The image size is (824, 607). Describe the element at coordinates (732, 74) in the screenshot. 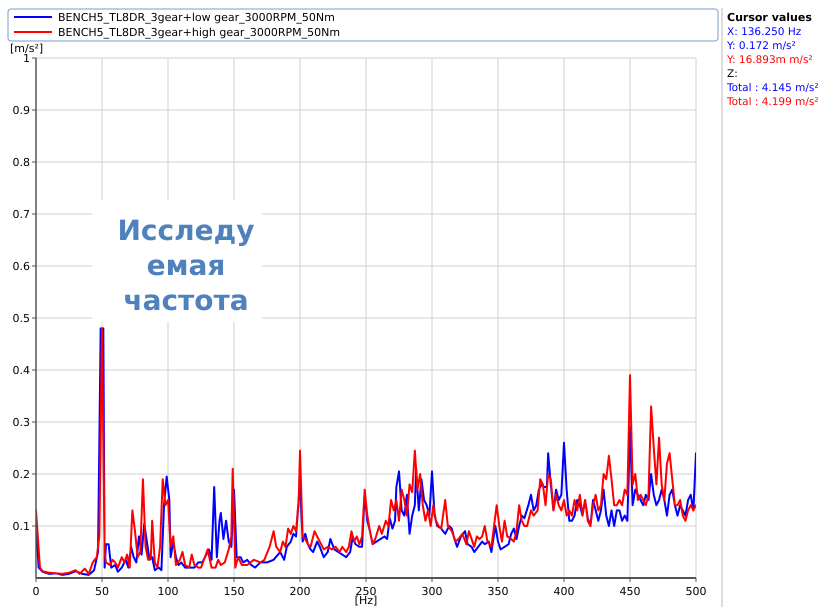

I see `text: Z:` at that location.